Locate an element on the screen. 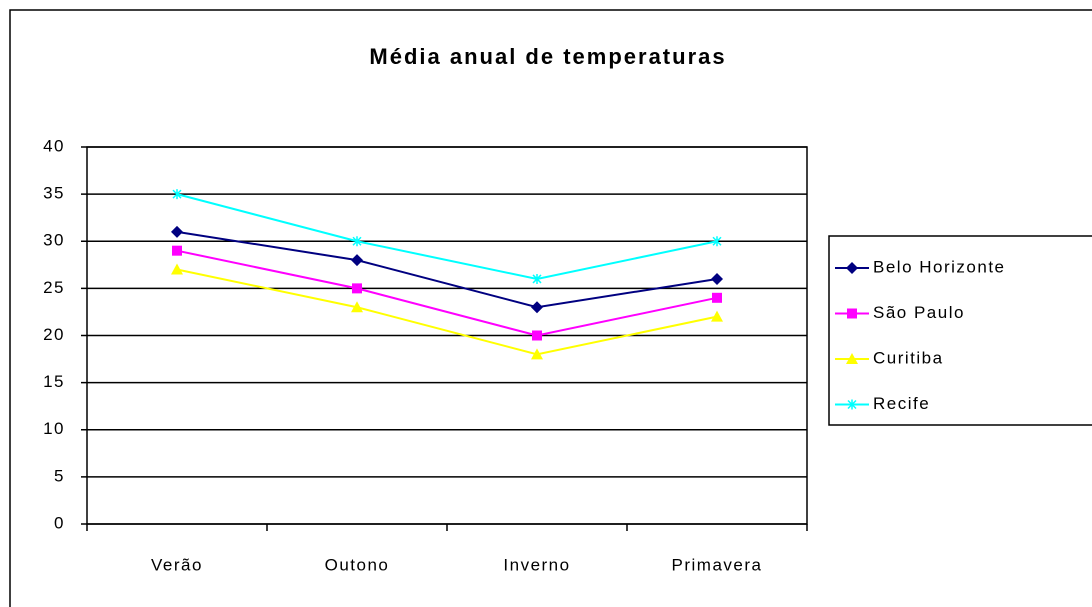 The height and width of the screenshot is (607, 1092). y-tick-label: 5 is located at coordinates (59, 475).